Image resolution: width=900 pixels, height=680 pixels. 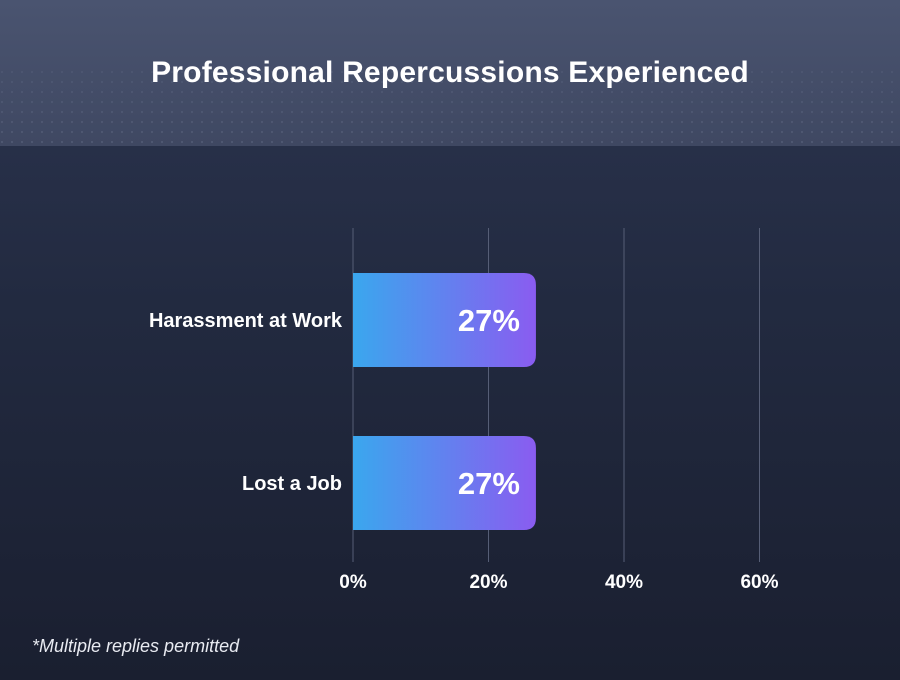 What do you see at coordinates (136, 646) in the screenshot?
I see `footnote: *Multiple replies permitted` at bounding box center [136, 646].